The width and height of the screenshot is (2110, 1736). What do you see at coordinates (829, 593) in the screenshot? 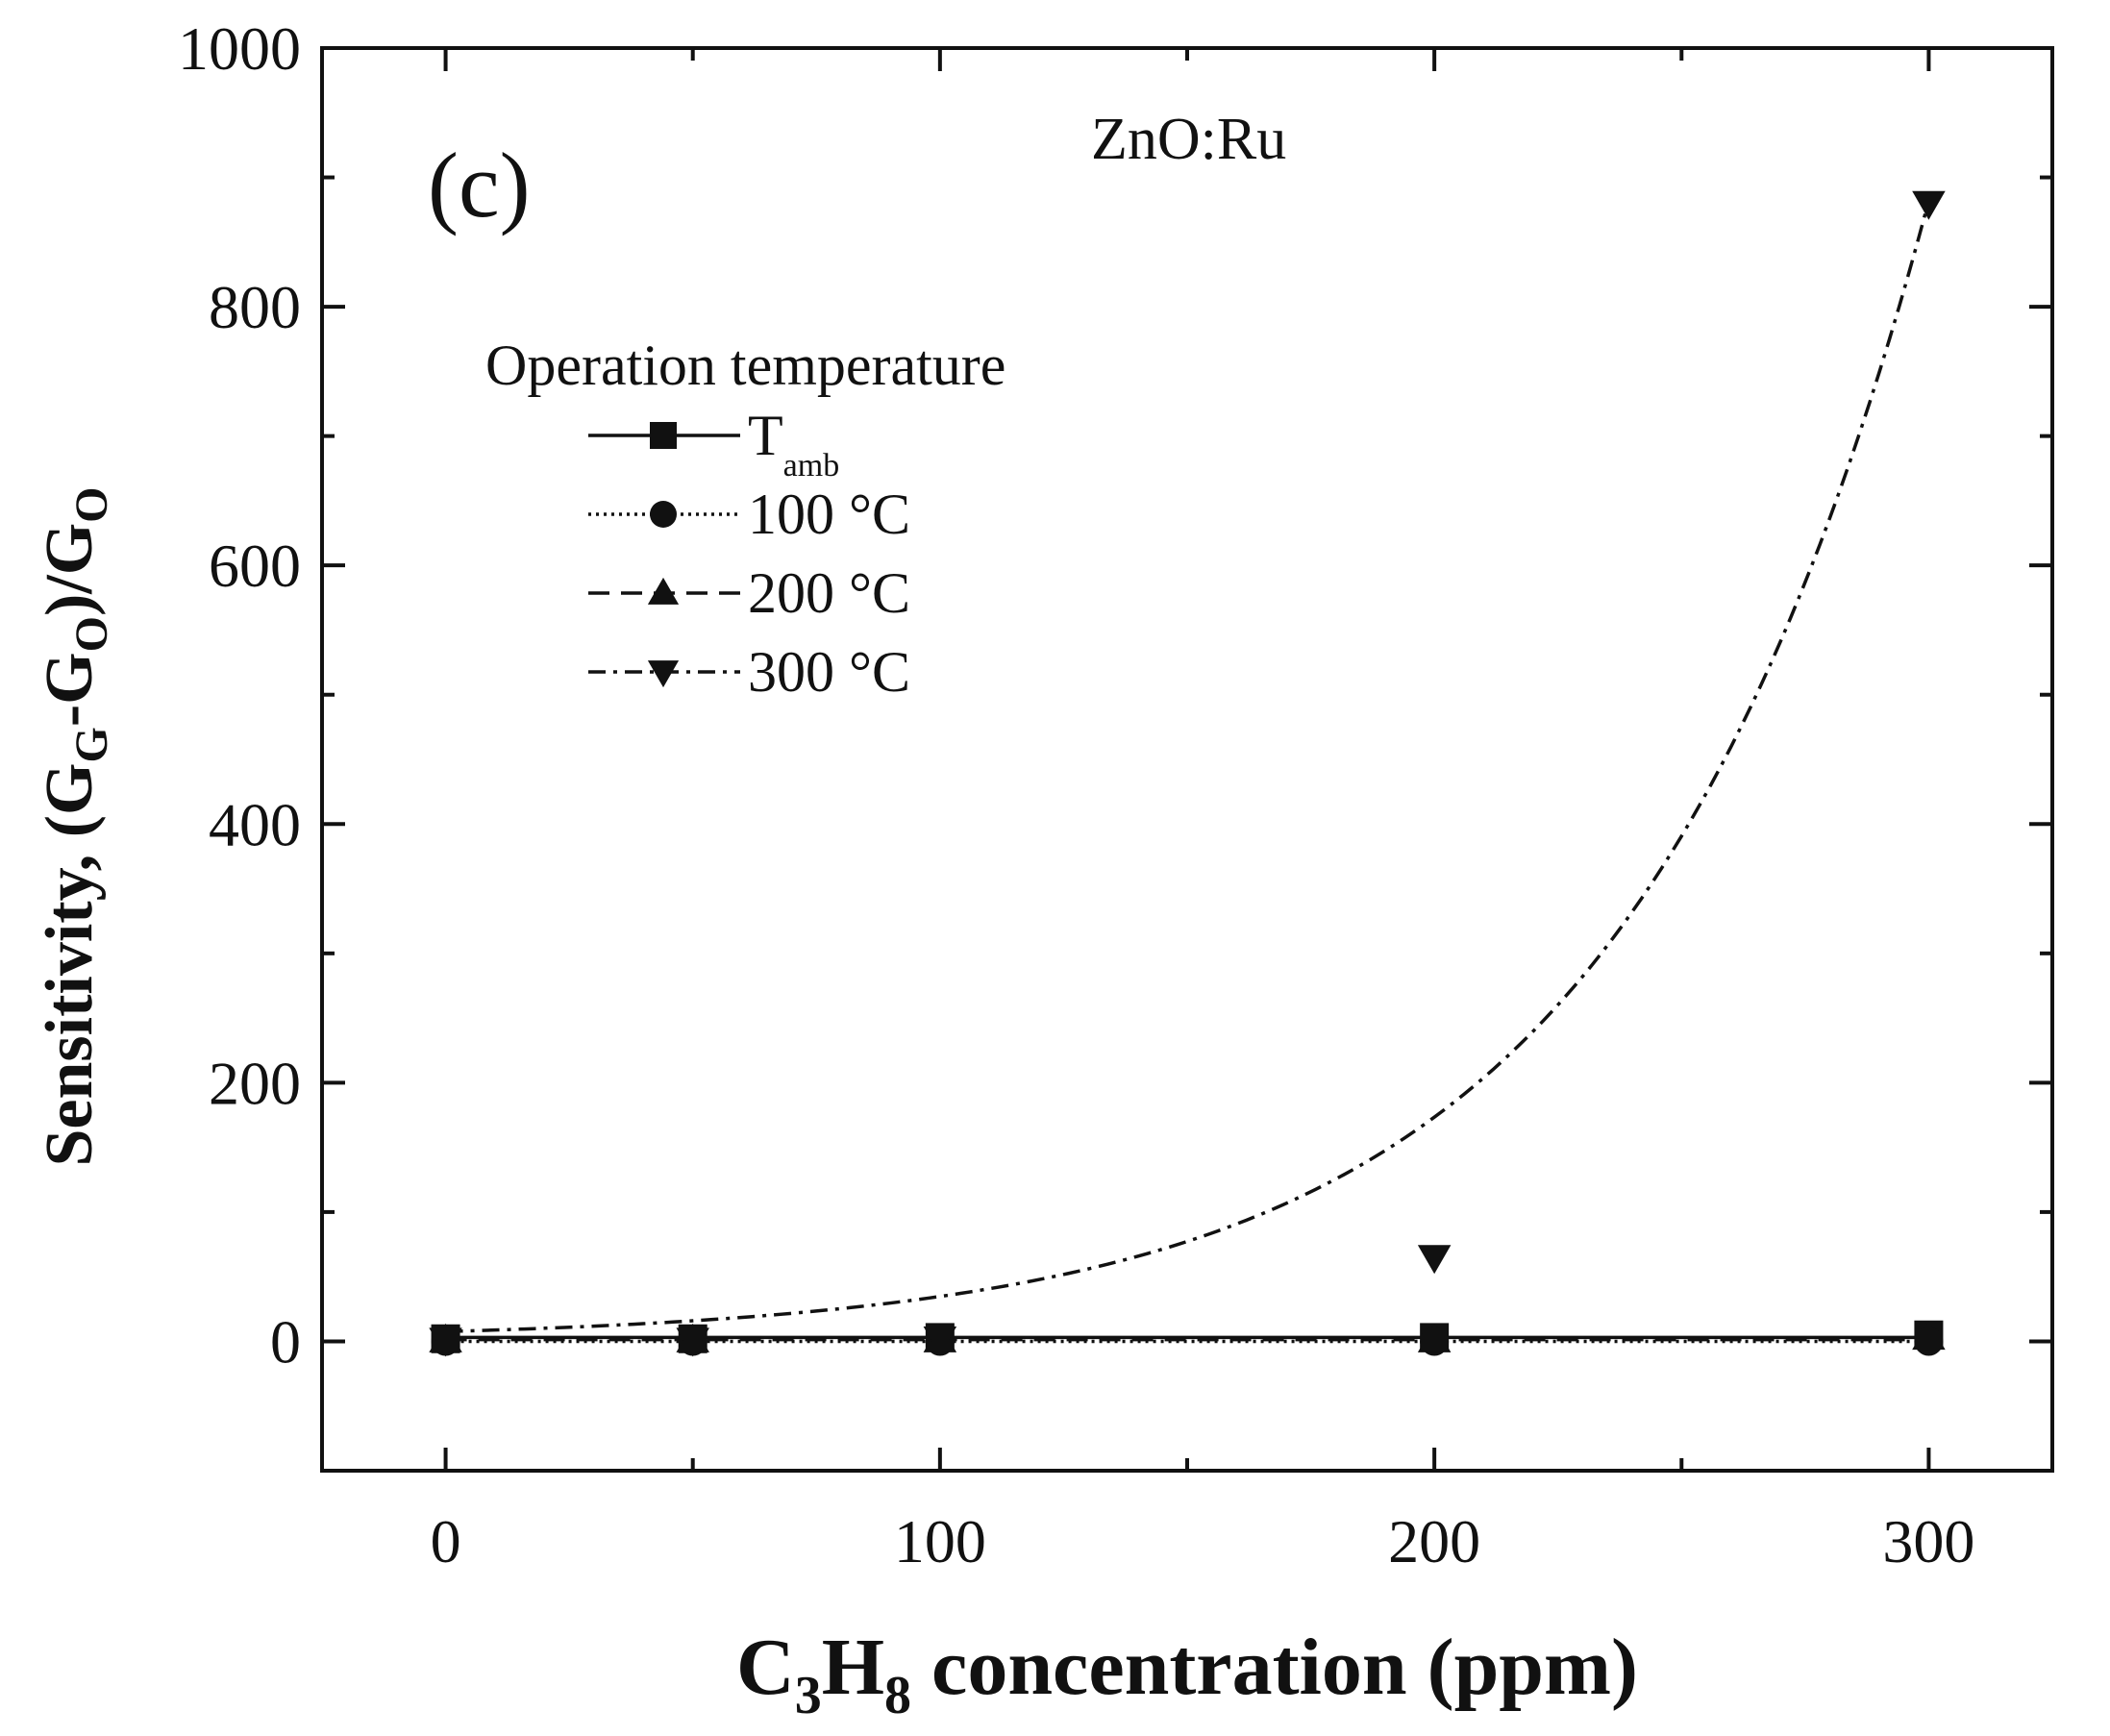
I see `legend-label-2: 200 °C` at bounding box center [829, 593].